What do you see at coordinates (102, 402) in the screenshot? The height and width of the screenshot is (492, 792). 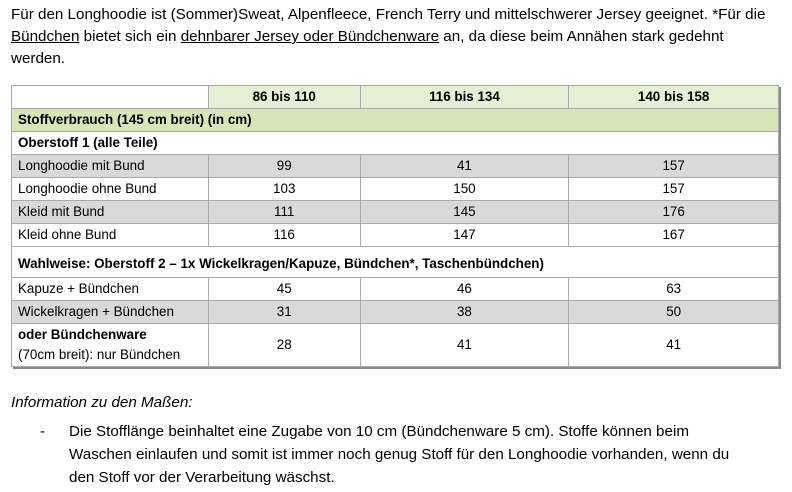 I see `info-heading: Information zu den Maßen:` at bounding box center [102, 402].